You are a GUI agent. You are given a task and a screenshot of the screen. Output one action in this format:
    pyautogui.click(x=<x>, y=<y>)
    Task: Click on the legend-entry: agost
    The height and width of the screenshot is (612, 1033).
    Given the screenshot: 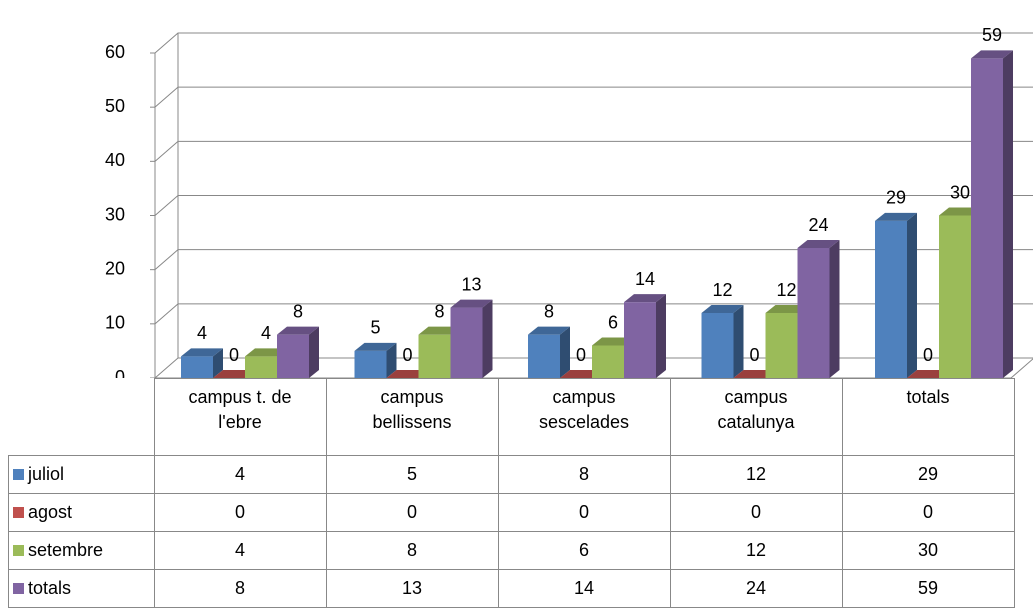 What is the action you would take?
    pyautogui.click(x=81, y=512)
    